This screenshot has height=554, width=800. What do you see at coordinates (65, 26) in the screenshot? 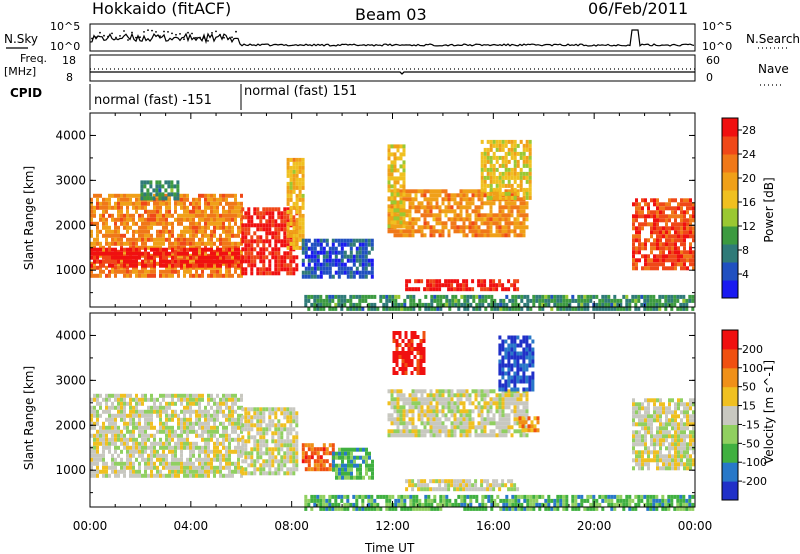
I see `nsky-tick-top: 10^5` at bounding box center [65, 26].